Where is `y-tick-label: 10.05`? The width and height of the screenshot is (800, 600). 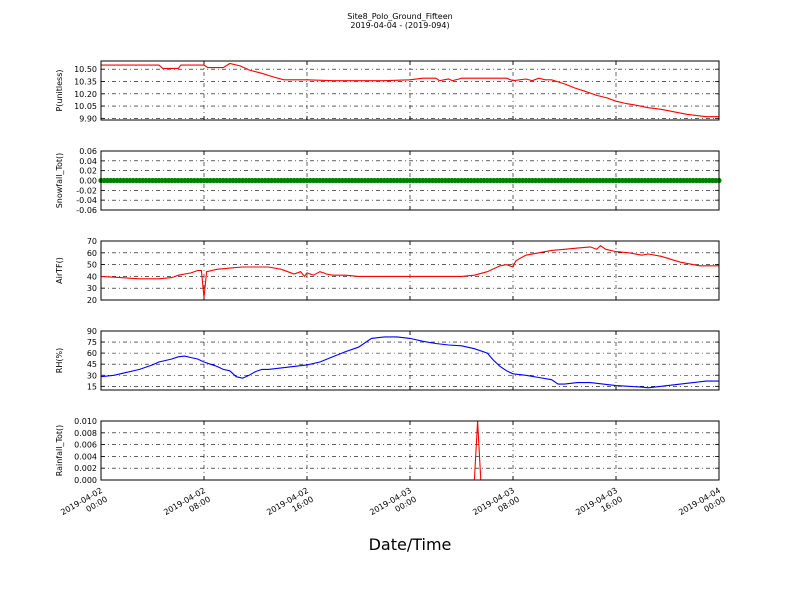 y-tick-label: 10.05 is located at coordinates (85, 106).